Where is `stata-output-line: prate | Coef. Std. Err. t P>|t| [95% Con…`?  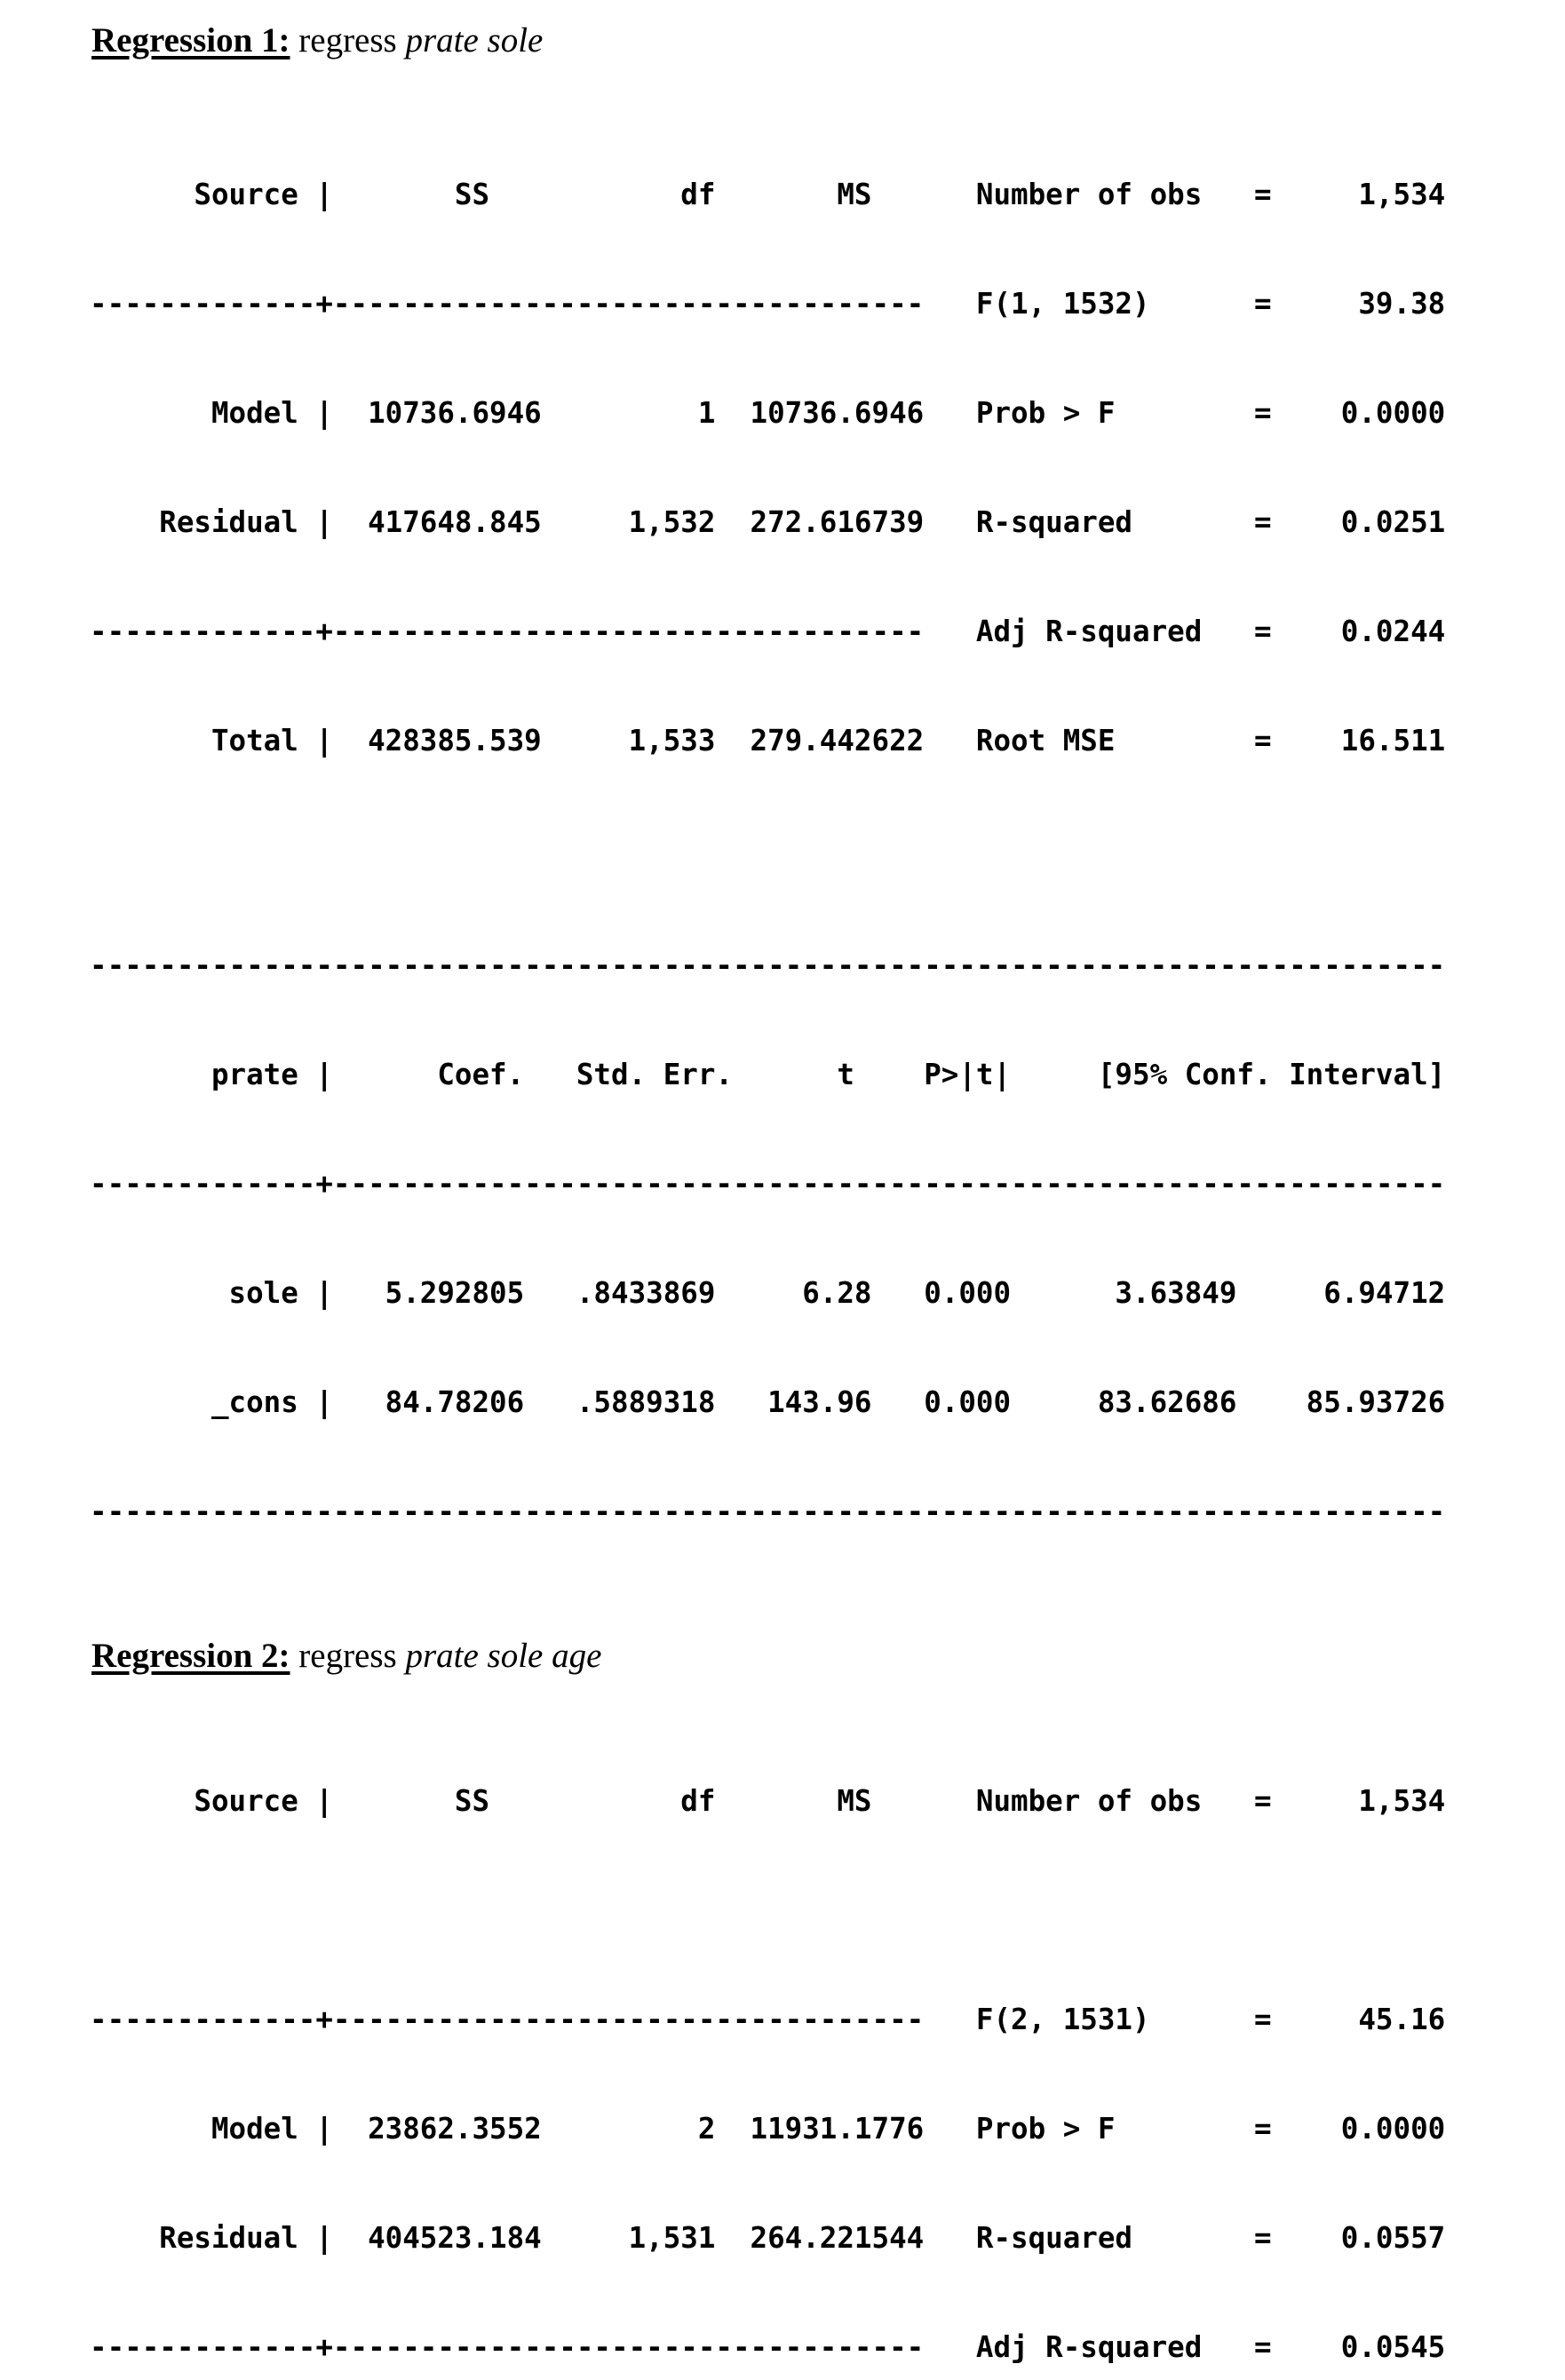
stata-output-line: prate | Coef. Std. Err. t P>|t| [95% Con… is located at coordinates (768, 1074).